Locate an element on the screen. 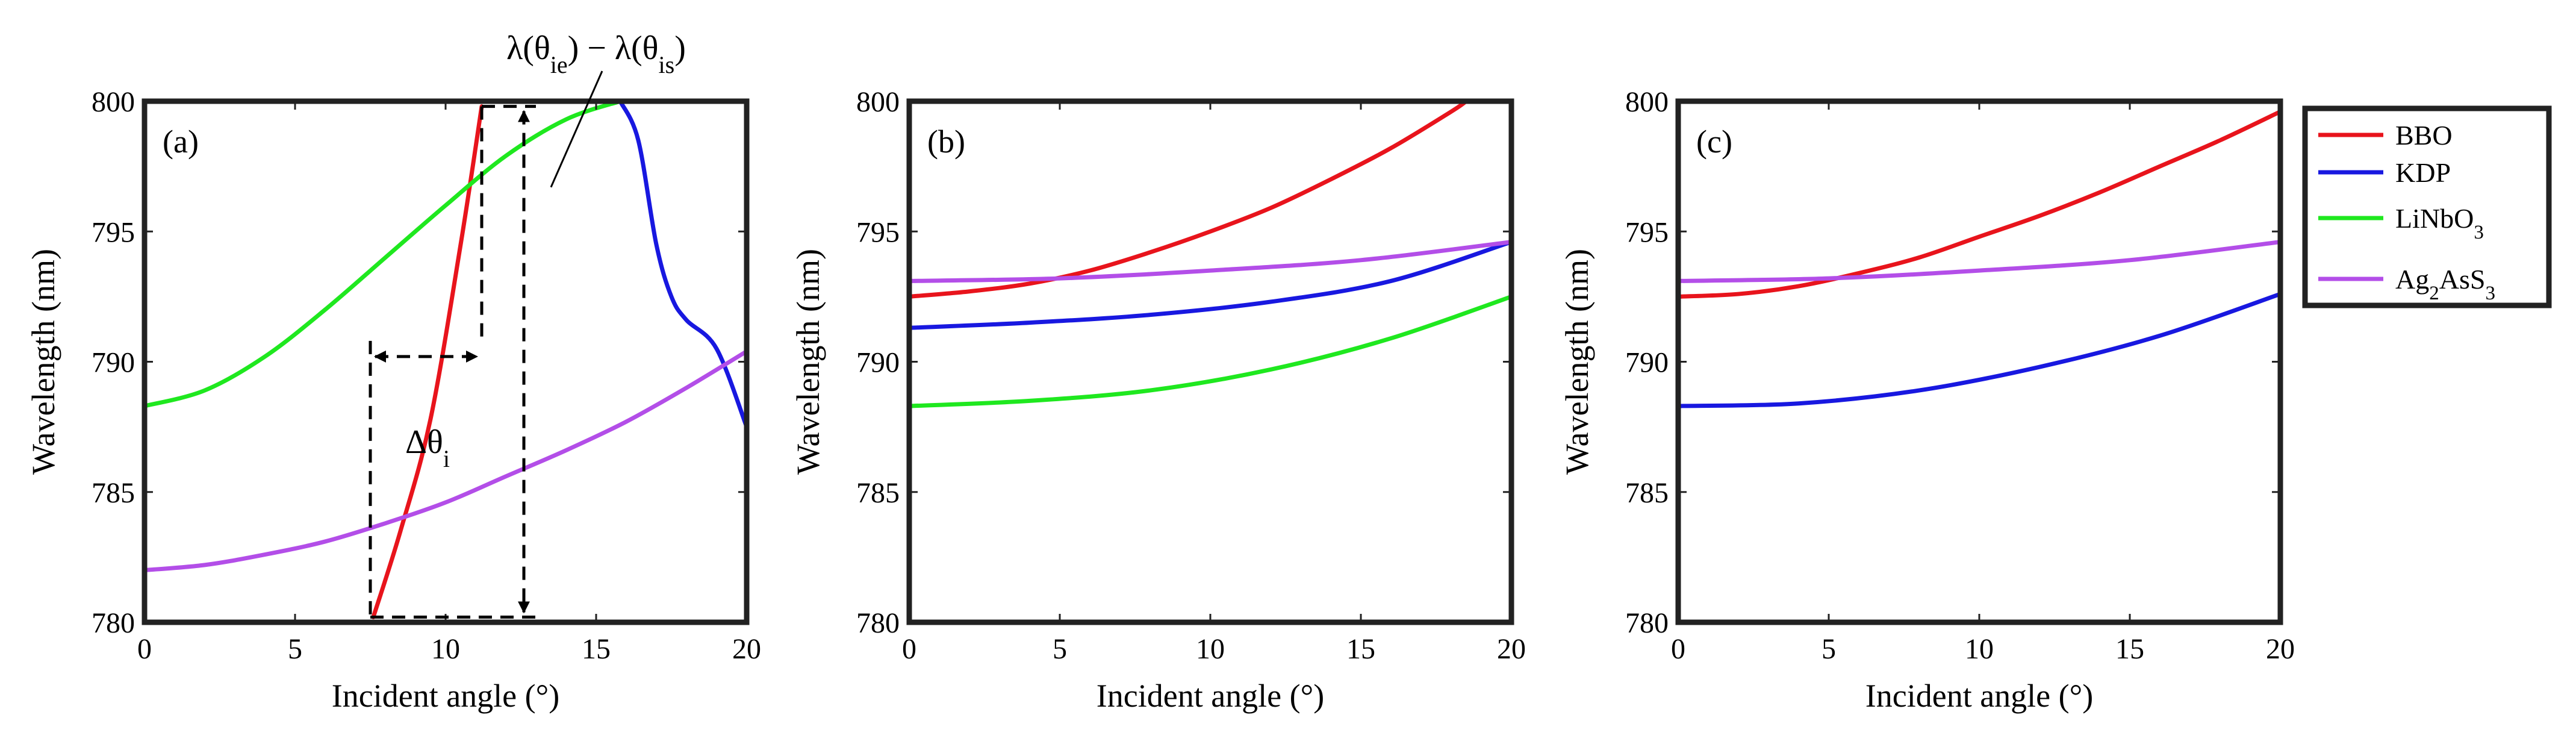  panel-label-c: (c) is located at coordinates (1714, 141).